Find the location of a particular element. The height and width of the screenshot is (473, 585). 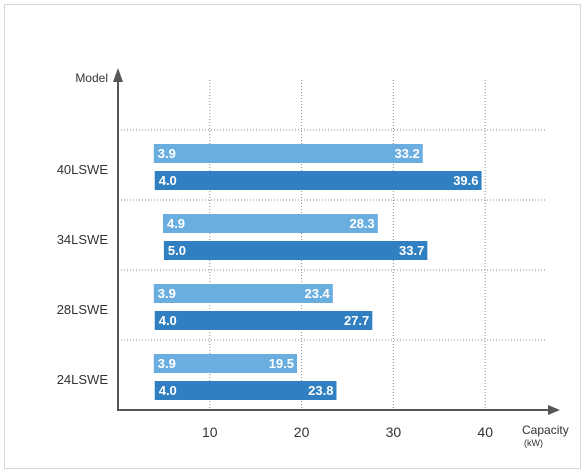

category-label: 24LSWE is located at coordinates (83, 379).